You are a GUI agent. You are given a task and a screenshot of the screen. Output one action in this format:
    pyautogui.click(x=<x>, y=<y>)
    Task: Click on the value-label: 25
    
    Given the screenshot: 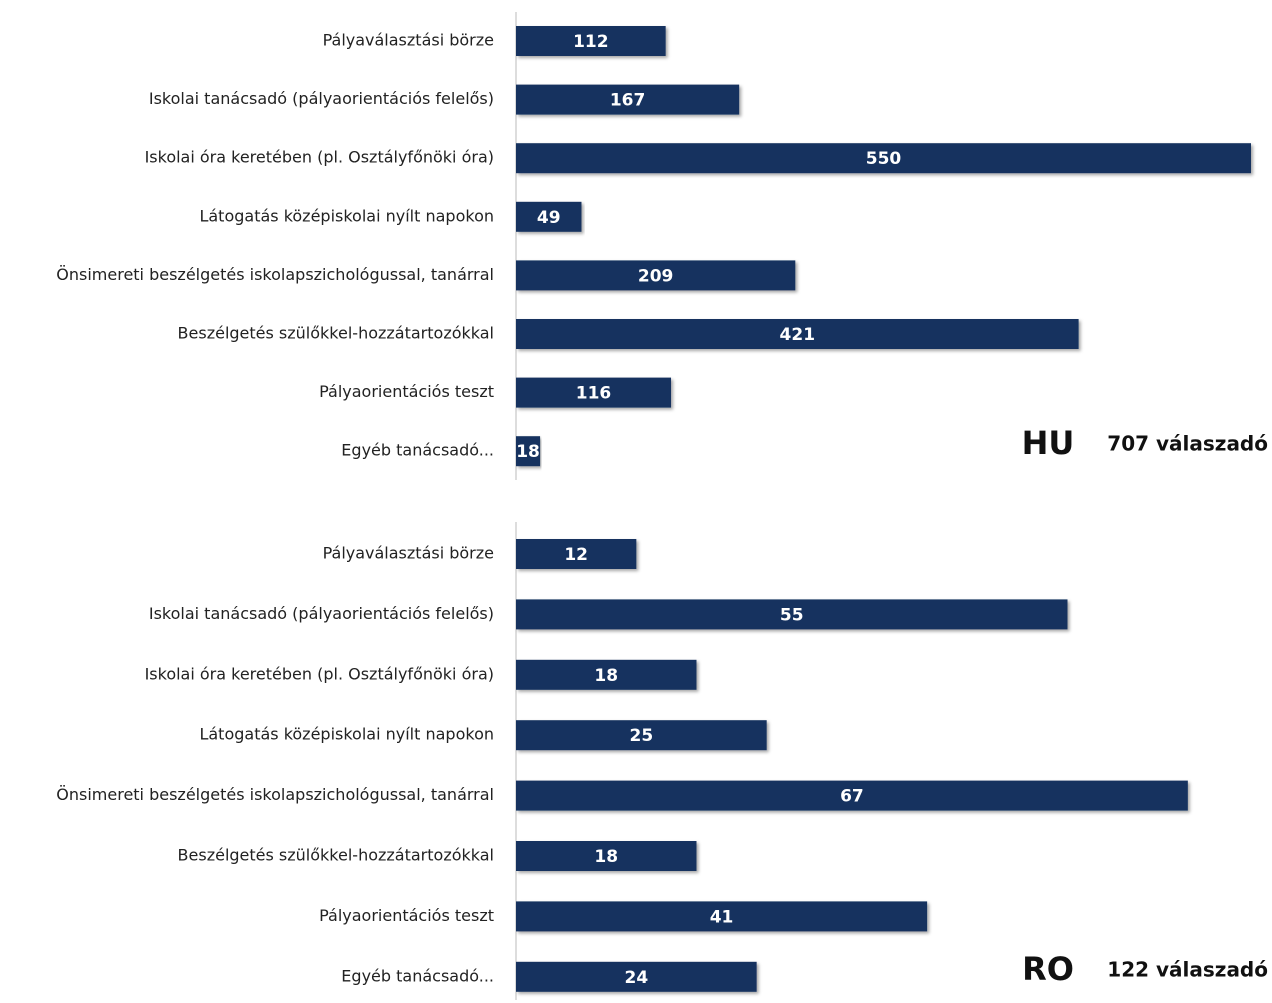 What is the action you would take?
    pyautogui.click(x=642, y=736)
    